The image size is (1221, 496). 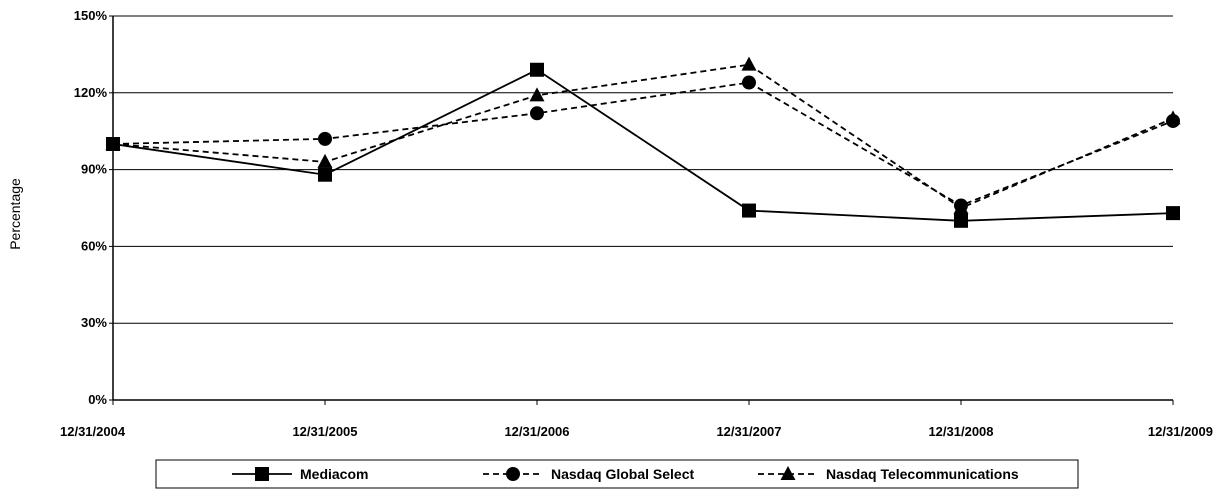 I want to click on y-tick-label: 120%, so click(x=91, y=92).